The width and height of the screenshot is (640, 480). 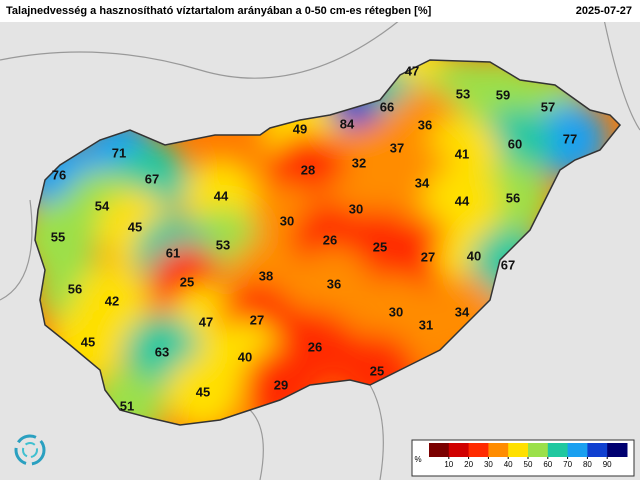 I want to click on tick-label: 20, so click(x=468, y=464).